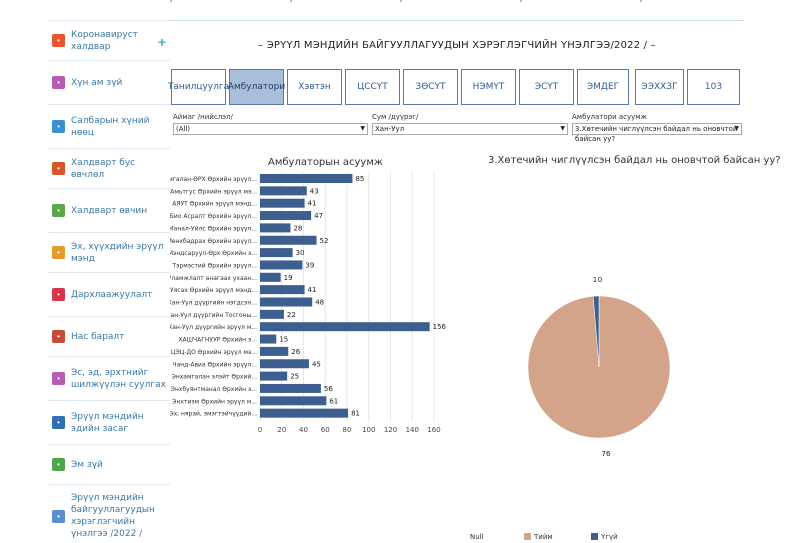 The width and height of the screenshot is (800, 543). I want to click on sidebar-item-label: Халдварт бус өвчлөл, so click(103, 168).